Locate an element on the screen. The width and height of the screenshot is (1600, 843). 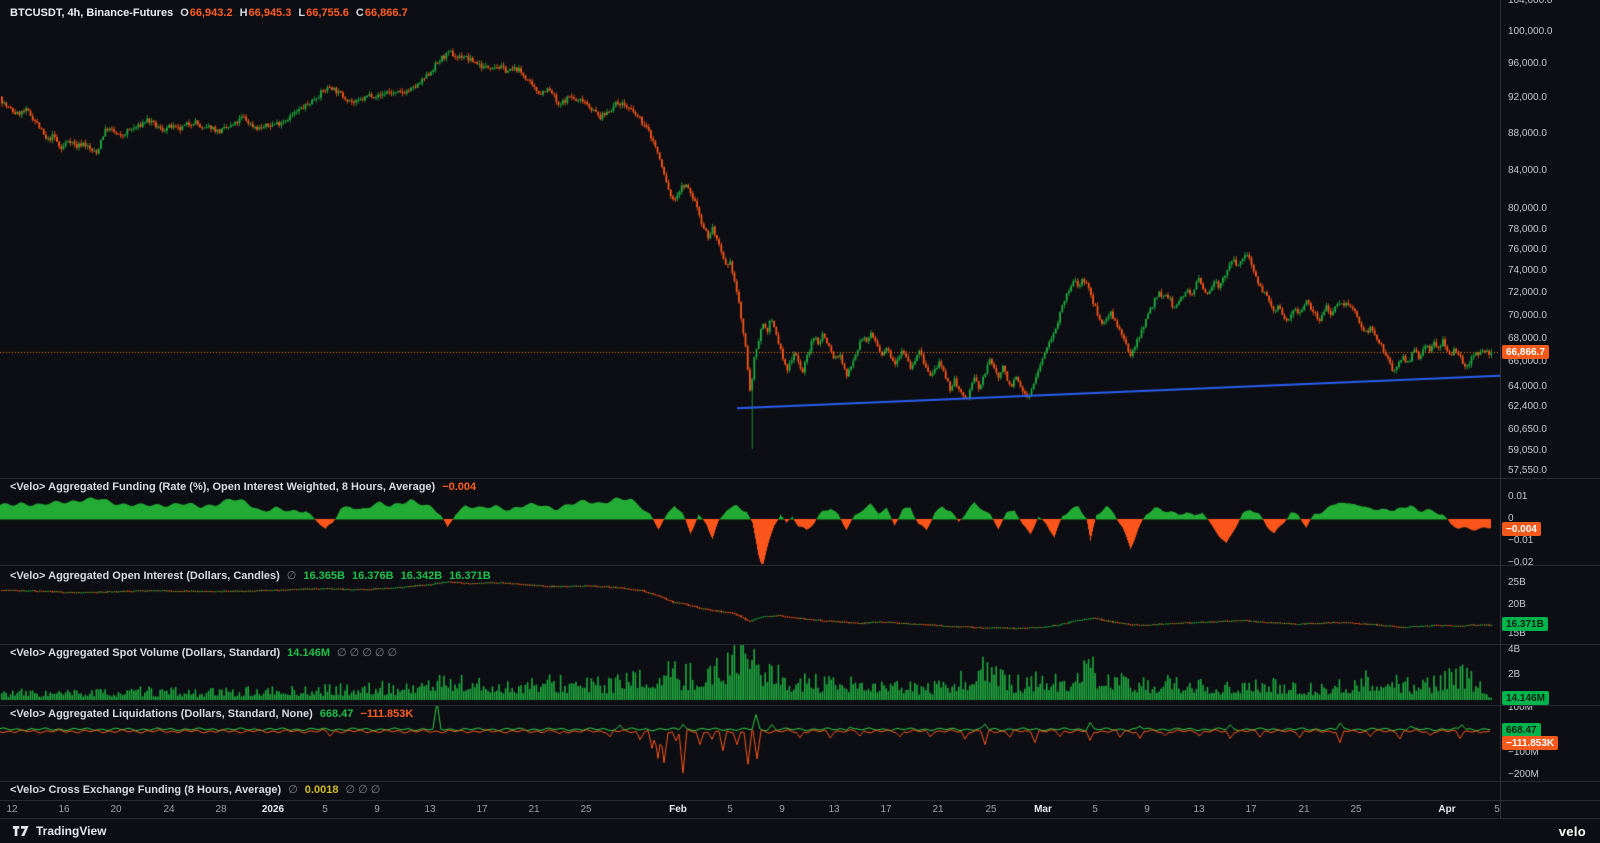
bottombar-separator is located at coordinates (800, 818).